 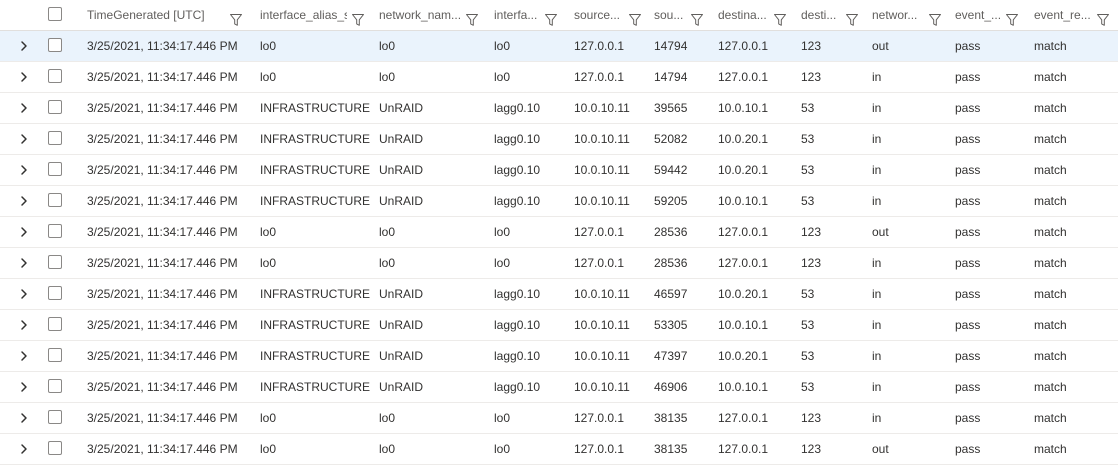 I want to click on cell-sport: 46597, so click(x=671, y=294).